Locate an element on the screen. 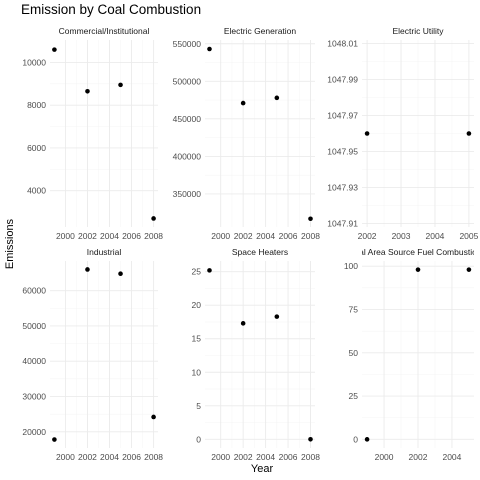  y-tick-label: 1047.99 is located at coordinates (342, 80).